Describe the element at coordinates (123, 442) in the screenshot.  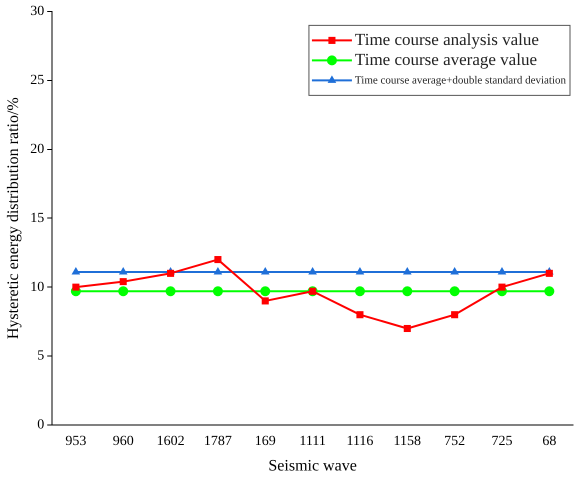
I see `x-tick-label: 960` at that location.